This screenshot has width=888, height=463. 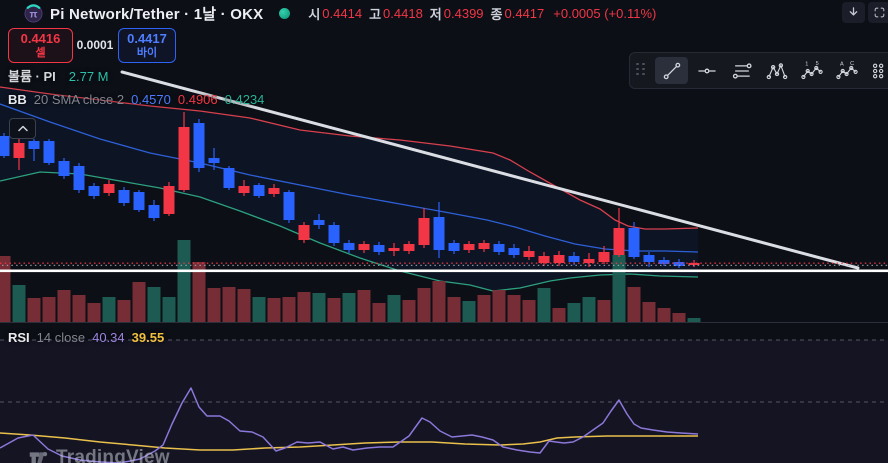 I want to click on more-tools-button, so click(x=876, y=70).